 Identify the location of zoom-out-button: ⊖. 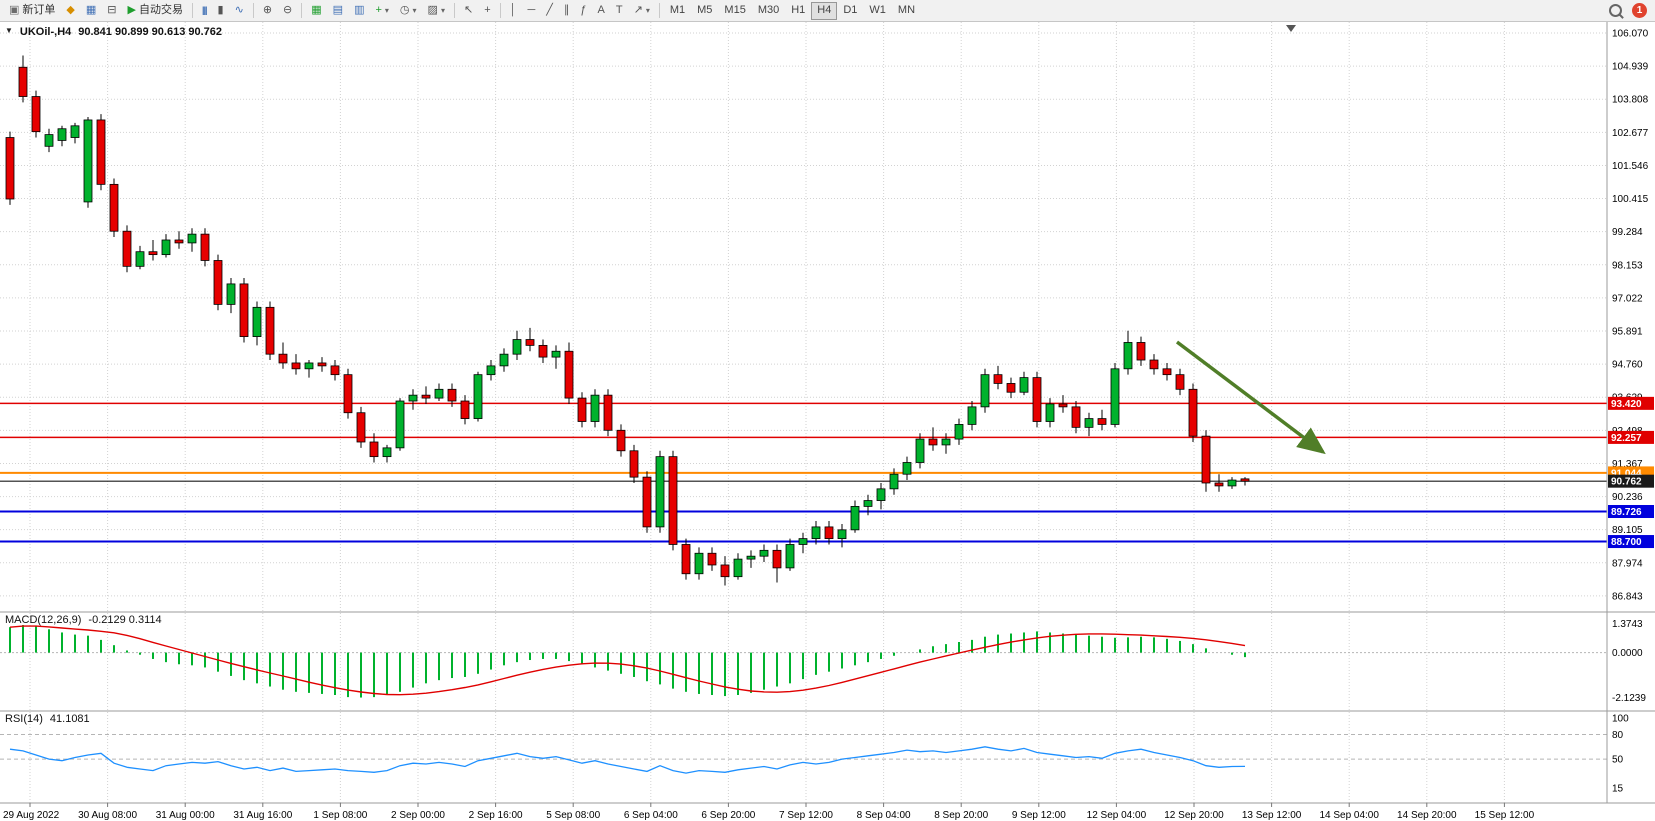
(287, 11).